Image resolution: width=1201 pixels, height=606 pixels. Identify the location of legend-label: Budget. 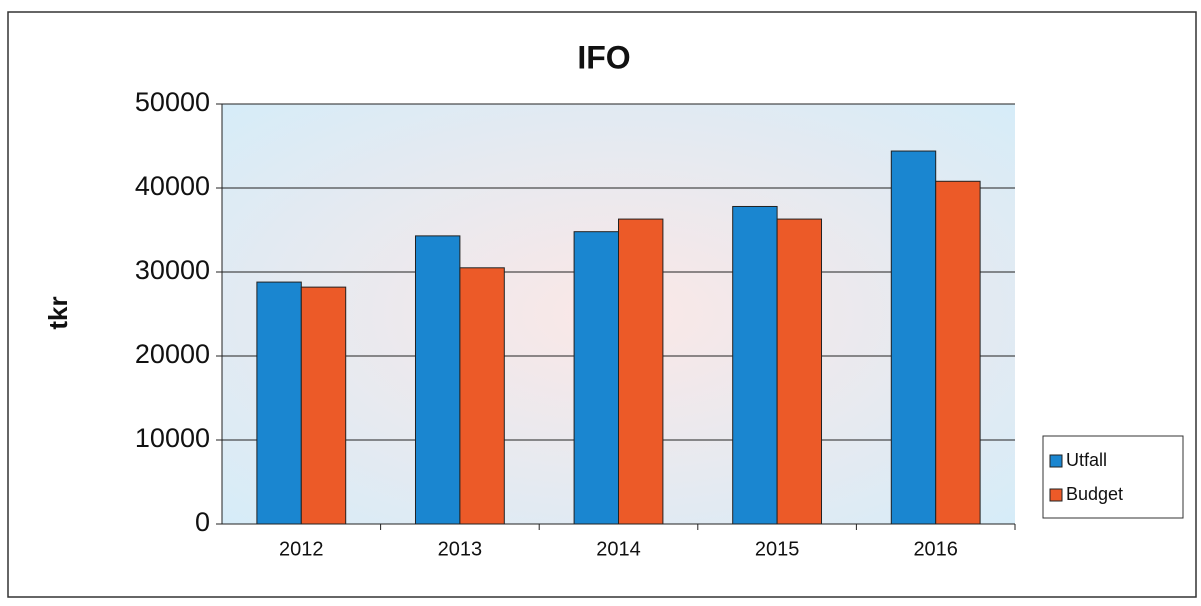
(1094, 494).